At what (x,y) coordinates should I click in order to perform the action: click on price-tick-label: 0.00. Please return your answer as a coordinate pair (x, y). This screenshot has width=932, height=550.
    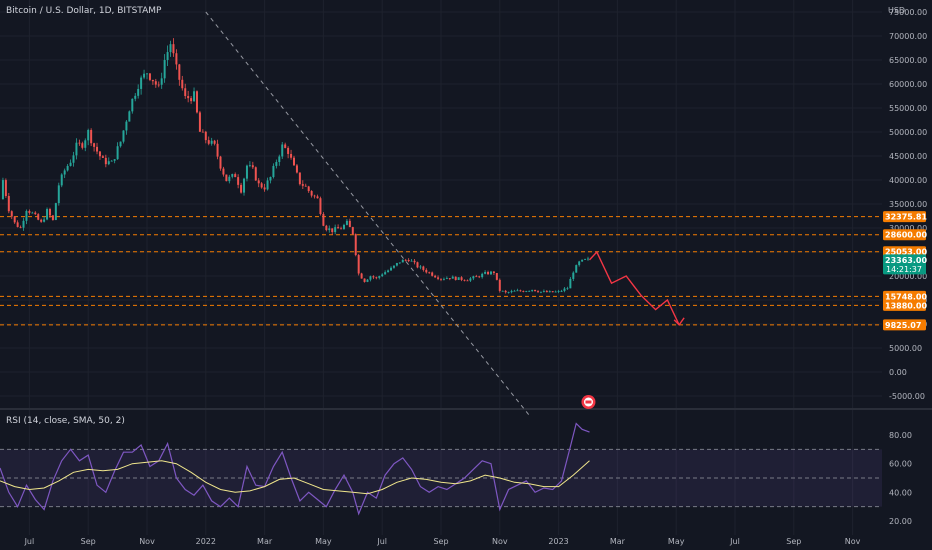
    Looking at the image, I should click on (898, 372).